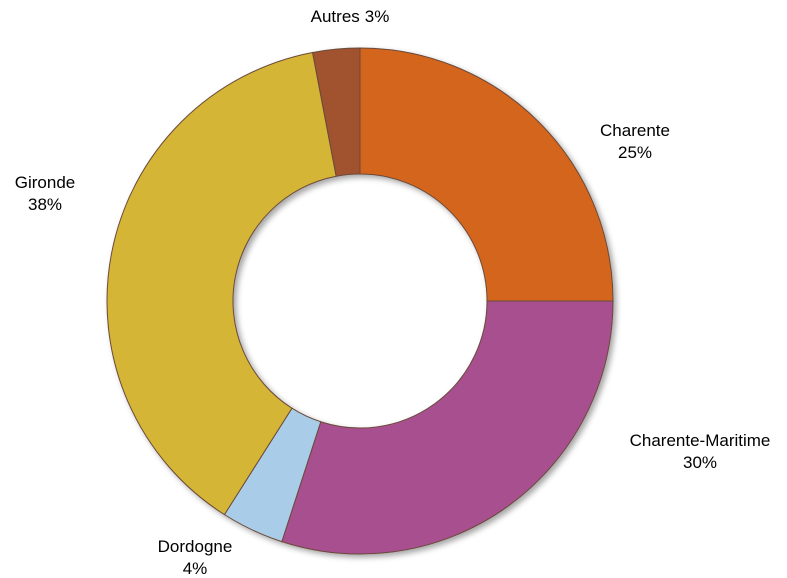 The width and height of the screenshot is (787, 578). I want to click on slice-value: 30%, so click(700, 462).